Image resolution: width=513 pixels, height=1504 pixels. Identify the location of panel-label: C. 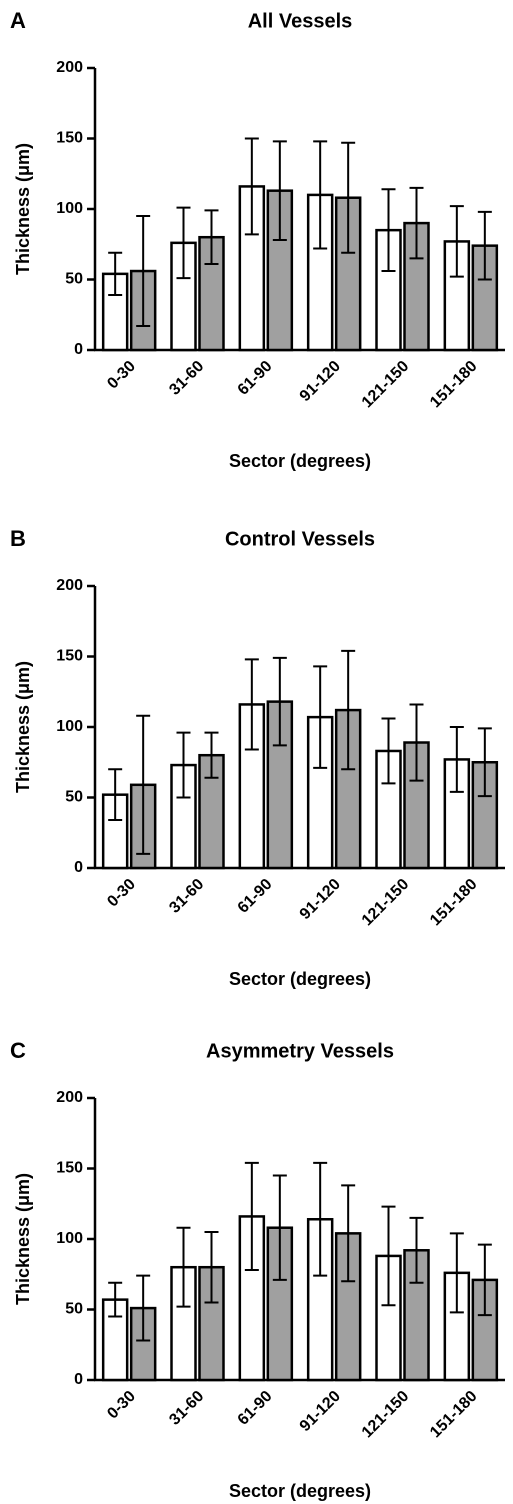
(18, 1050).